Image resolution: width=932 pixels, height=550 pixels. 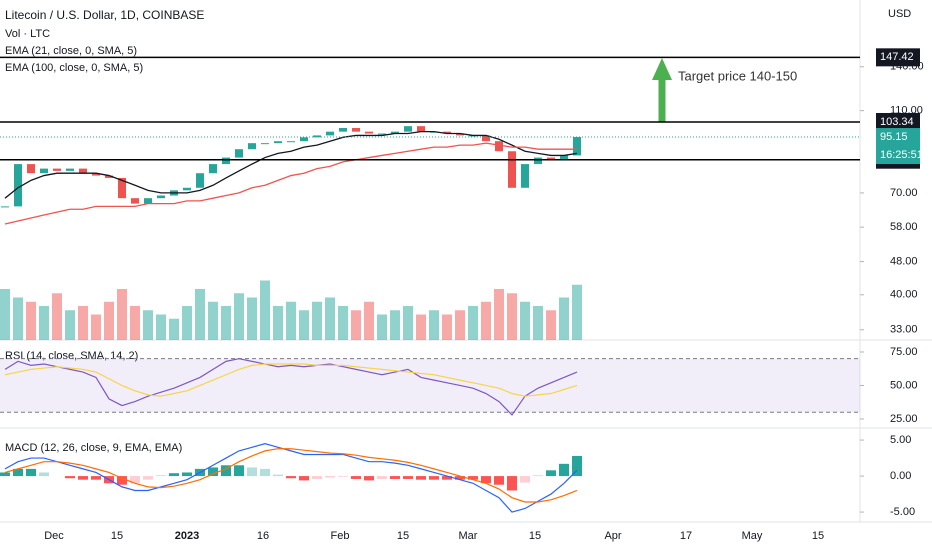 What do you see at coordinates (468, 536) in the screenshot?
I see `x-tick-label: Mar` at bounding box center [468, 536].